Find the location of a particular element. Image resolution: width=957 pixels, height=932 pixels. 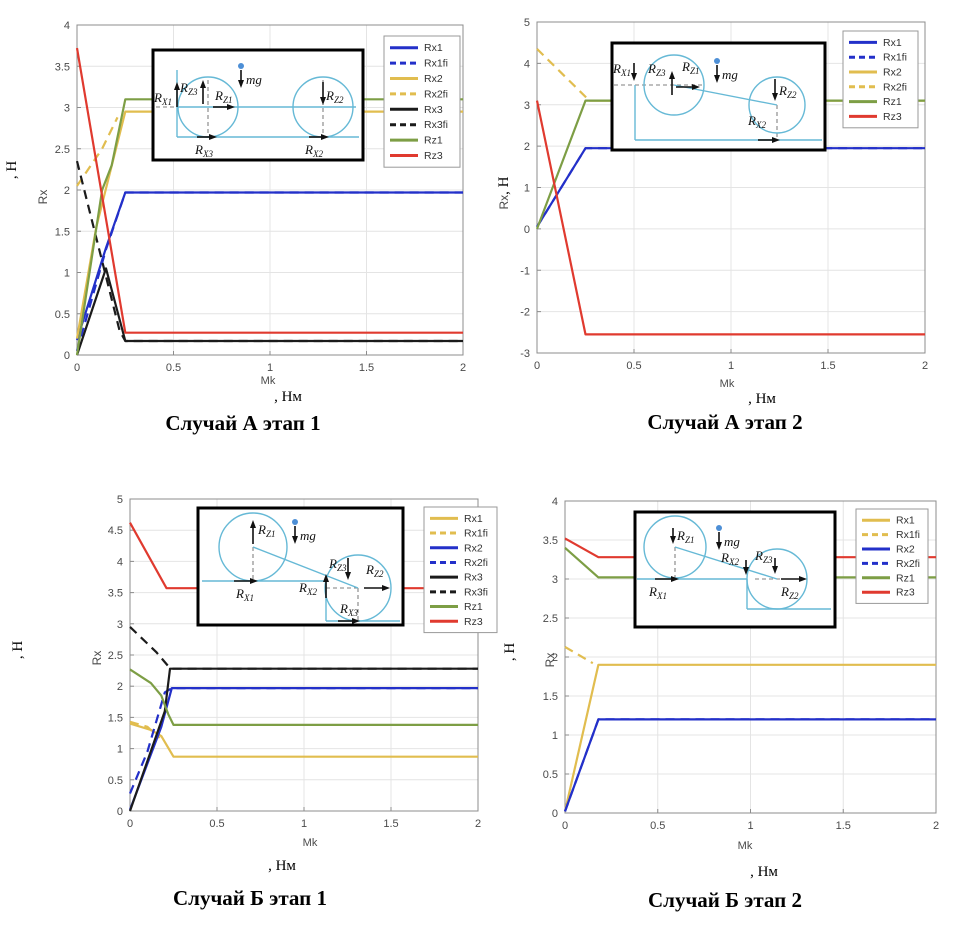

inset-roller-circle is located at coordinates (777, 105).